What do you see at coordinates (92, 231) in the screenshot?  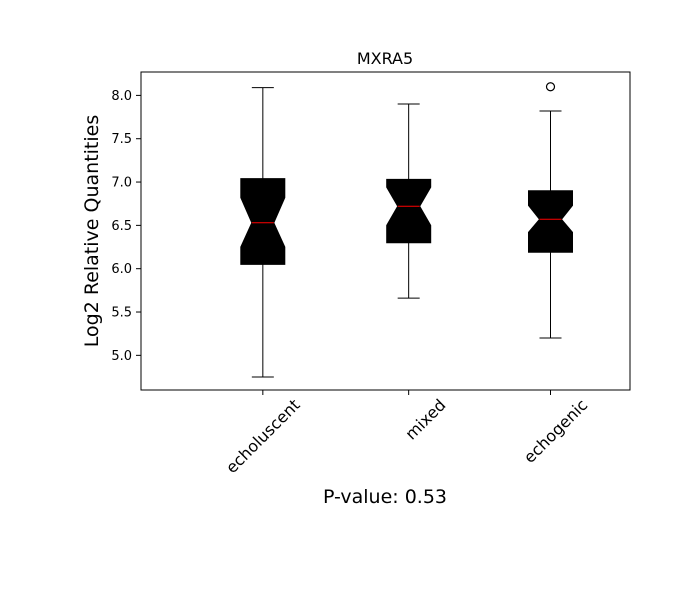 I see `y-axis-label: Log2 Relative Quantities` at bounding box center [92, 231].